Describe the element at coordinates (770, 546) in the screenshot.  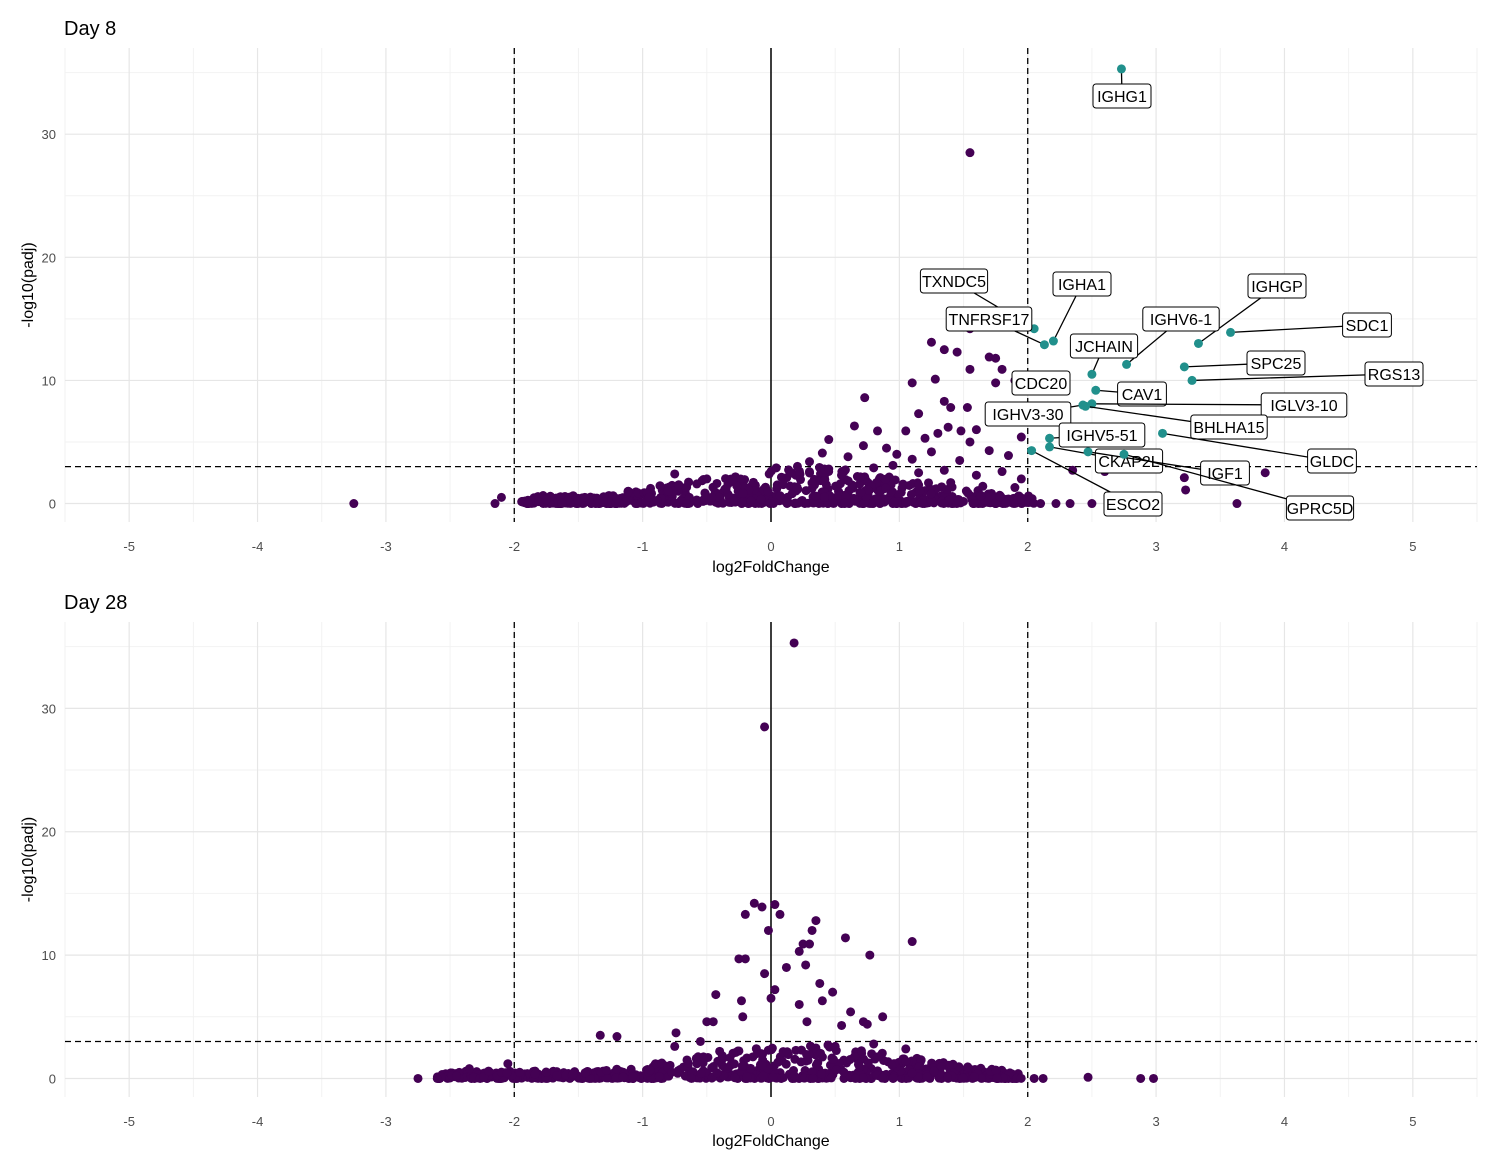
I see `x-tick-label: 0` at that location.